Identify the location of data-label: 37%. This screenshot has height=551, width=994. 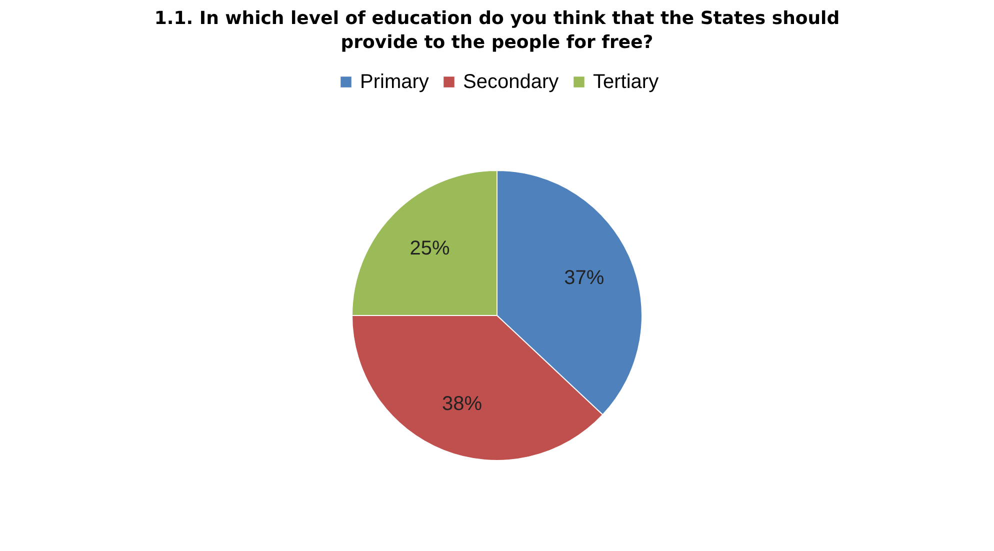
(584, 277).